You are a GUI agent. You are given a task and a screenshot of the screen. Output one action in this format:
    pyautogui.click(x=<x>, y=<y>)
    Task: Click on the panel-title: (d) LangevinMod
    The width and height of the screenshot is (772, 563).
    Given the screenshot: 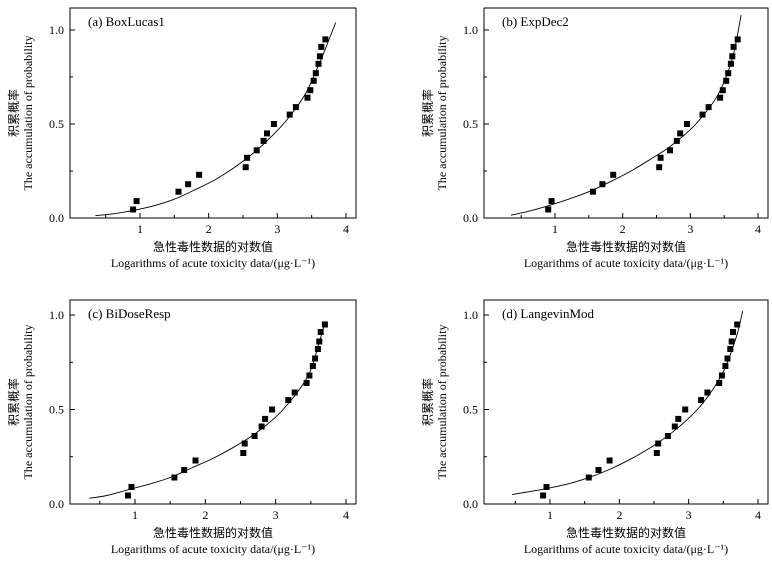 What is the action you would take?
    pyautogui.click(x=548, y=313)
    